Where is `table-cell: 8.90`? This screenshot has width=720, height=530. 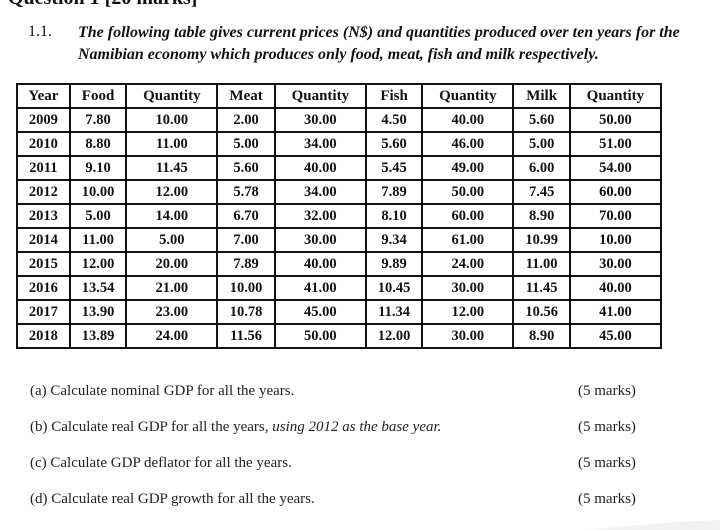 table-cell: 8.90 is located at coordinates (541, 216).